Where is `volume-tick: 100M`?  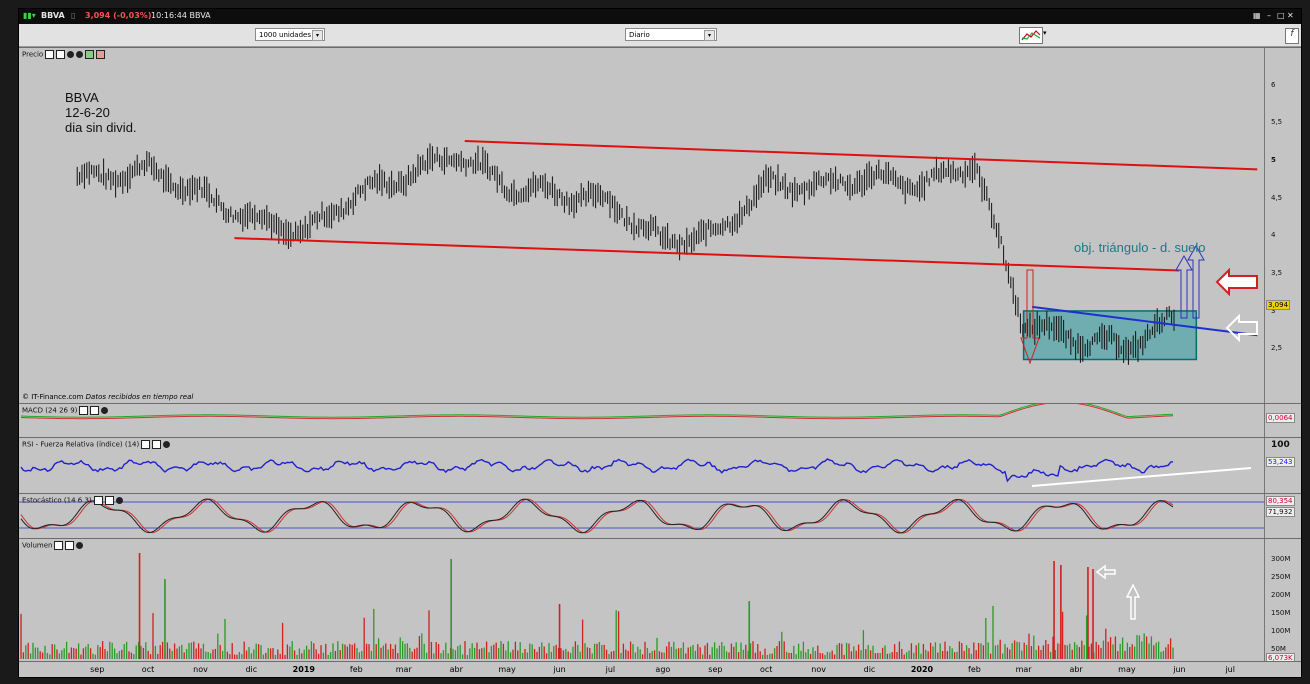
volume-tick: 100M is located at coordinates (1281, 631).